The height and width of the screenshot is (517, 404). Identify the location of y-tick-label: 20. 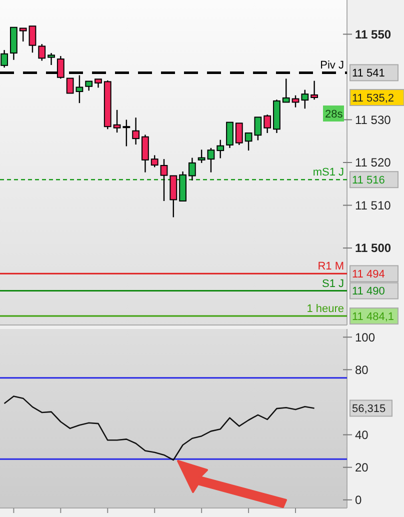
(362, 467).